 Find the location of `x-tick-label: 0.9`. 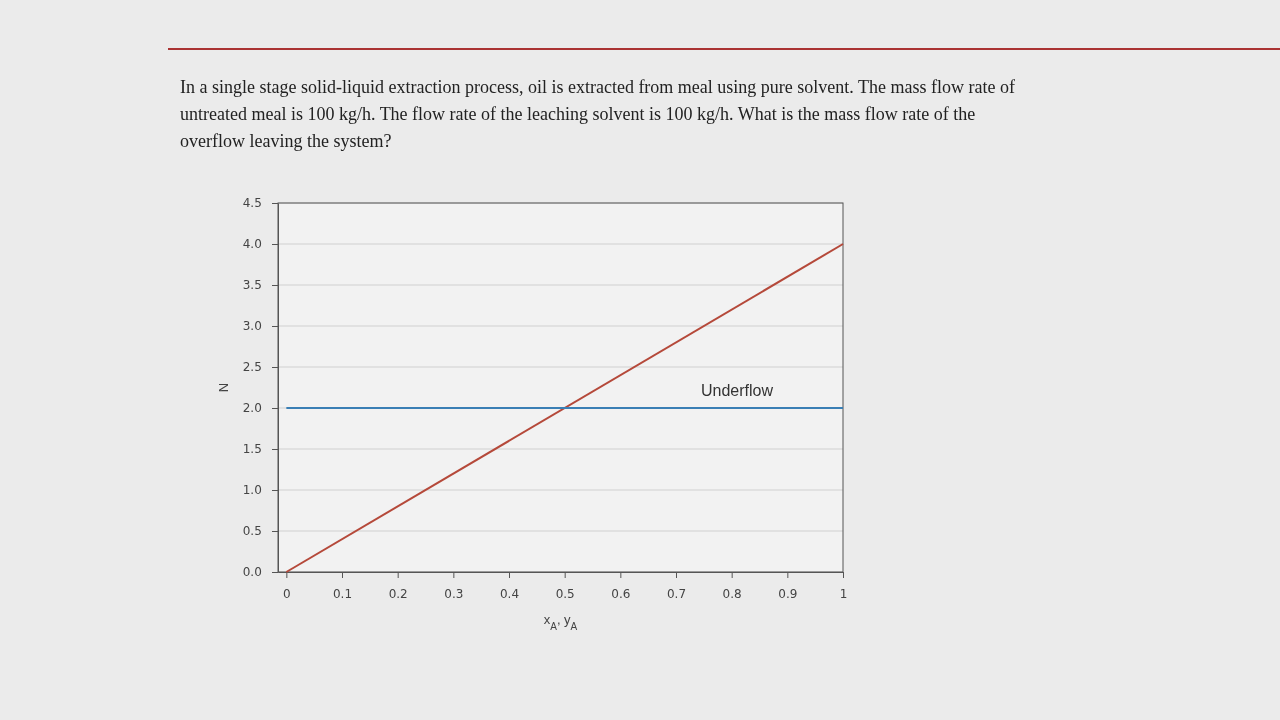

x-tick-label: 0.9 is located at coordinates (788, 593).